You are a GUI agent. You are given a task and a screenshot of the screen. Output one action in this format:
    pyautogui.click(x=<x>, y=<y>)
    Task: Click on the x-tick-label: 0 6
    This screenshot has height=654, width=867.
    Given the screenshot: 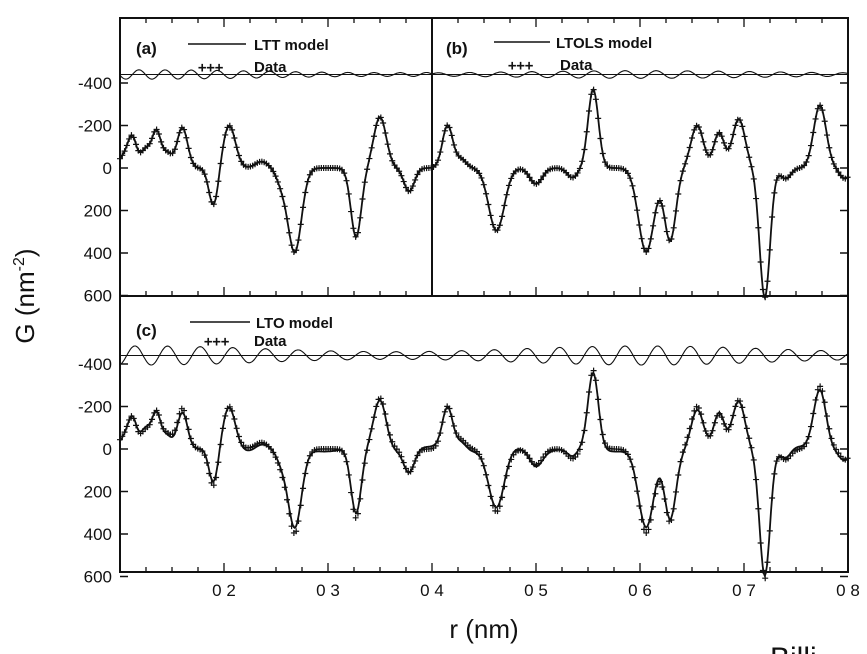 What is the action you would take?
    pyautogui.click(x=640, y=590)
    